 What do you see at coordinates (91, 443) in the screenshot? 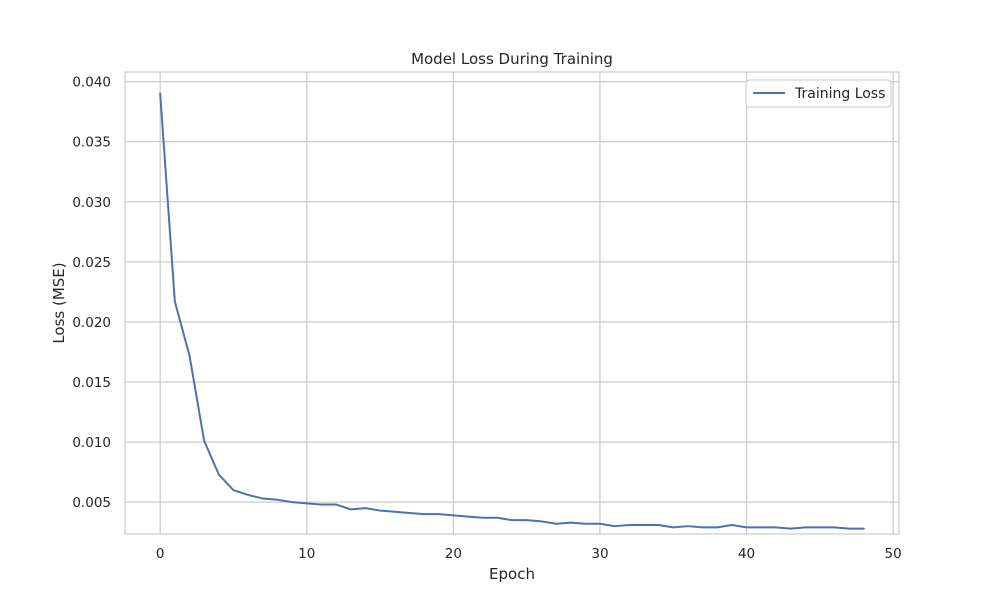
I see `y-tick-label: 0.010` at bounding box center [91, 443].